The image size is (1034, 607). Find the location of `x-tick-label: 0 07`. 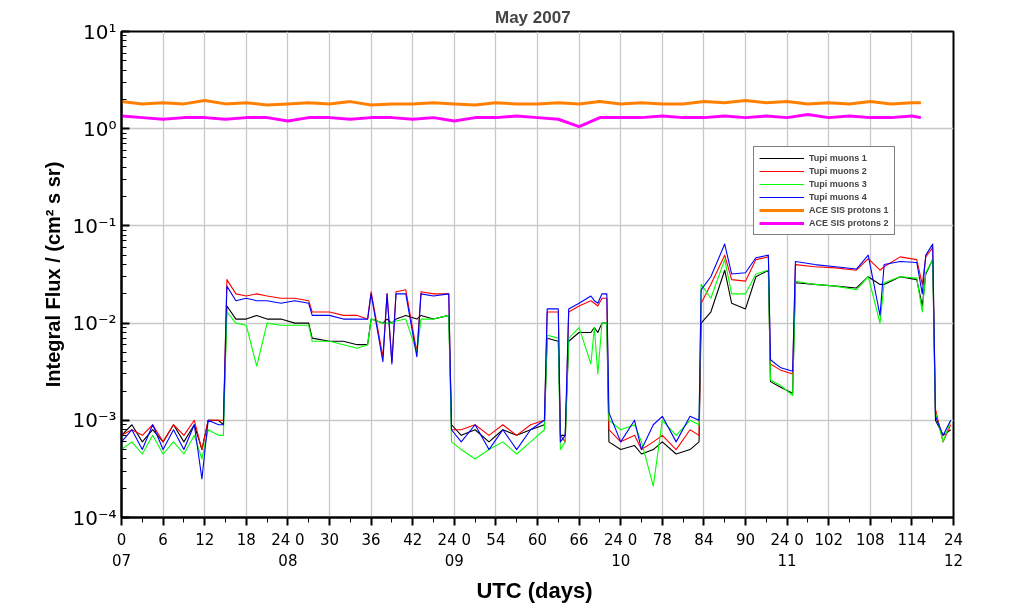

x-tick-label: 0 07 is located at coordinates (121, 550).